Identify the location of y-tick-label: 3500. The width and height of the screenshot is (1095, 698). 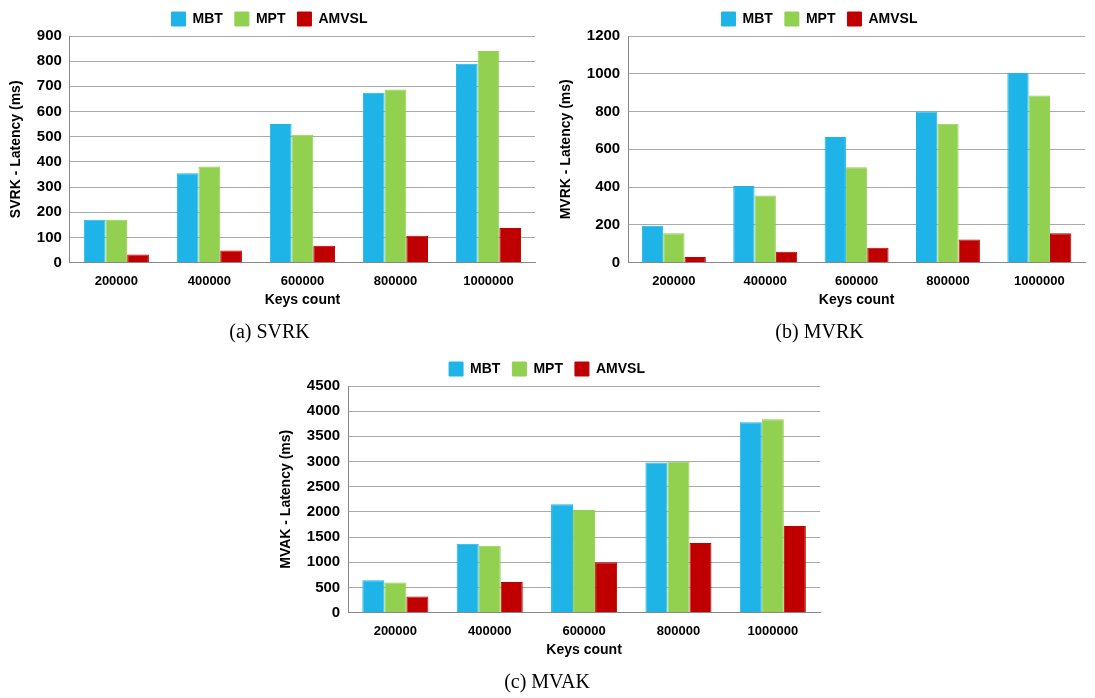
(323, 435).